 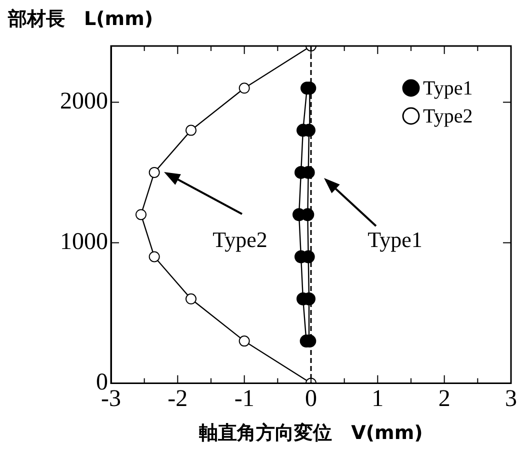 I want to click on annotation: Type1, so click(x=395, y=240).